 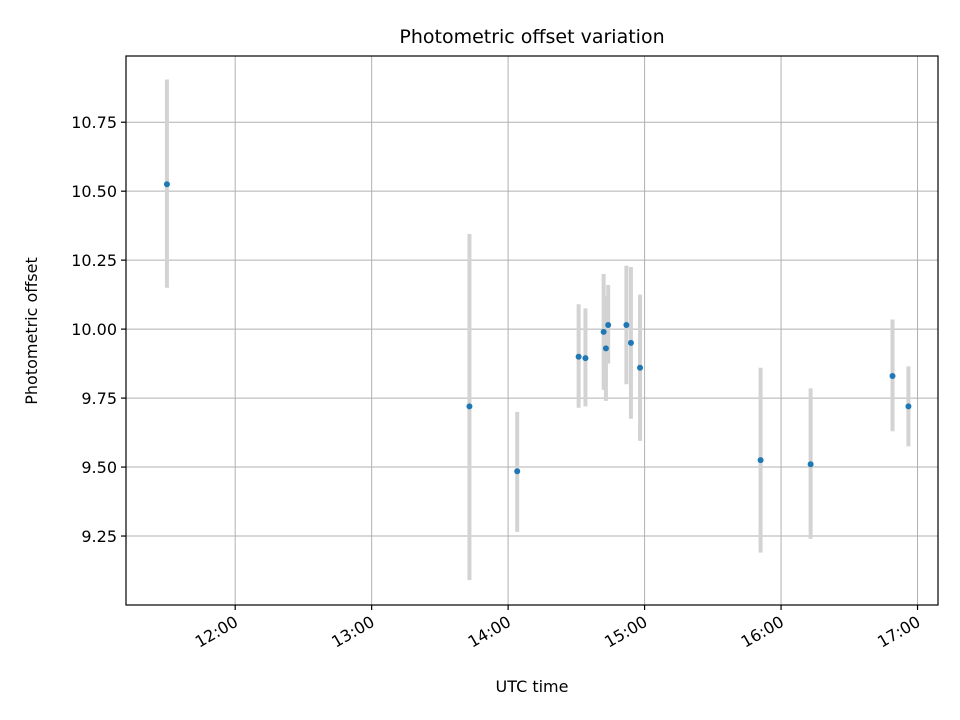 What do you see at coordinates (31, 331) in the screenshot?
I see `y-axis-label: Photometric offset` at bounding box center [31, 331].